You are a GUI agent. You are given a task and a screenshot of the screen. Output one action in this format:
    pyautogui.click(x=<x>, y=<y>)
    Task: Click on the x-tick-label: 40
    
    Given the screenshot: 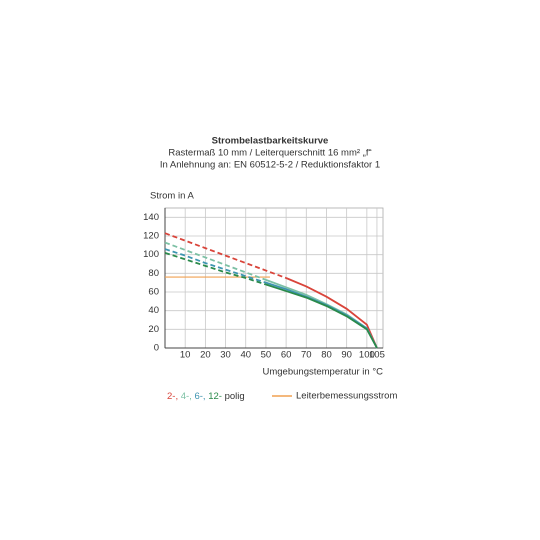 What is the action you would take?
    pyautogui.click(x=245, y=355)
    